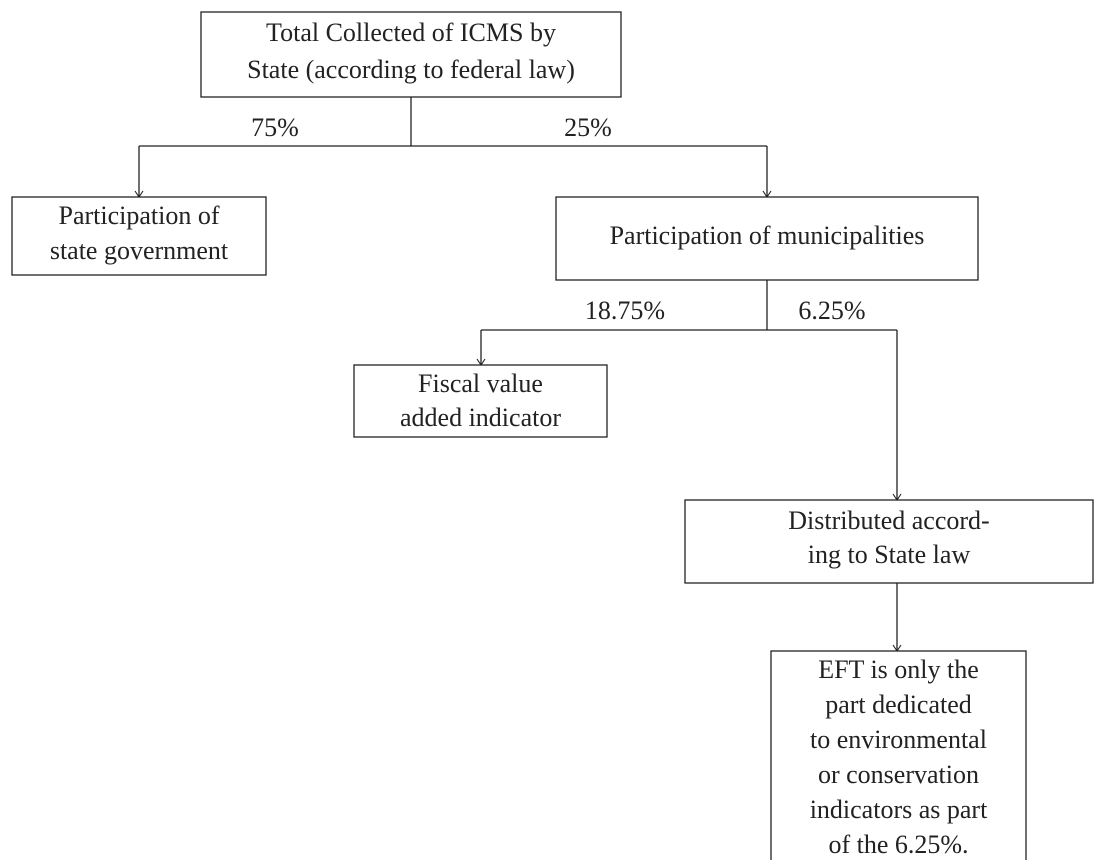 The image size is (1100, 860). I want to click on node: Distributed accord-ing to State law, so click(889, 541).